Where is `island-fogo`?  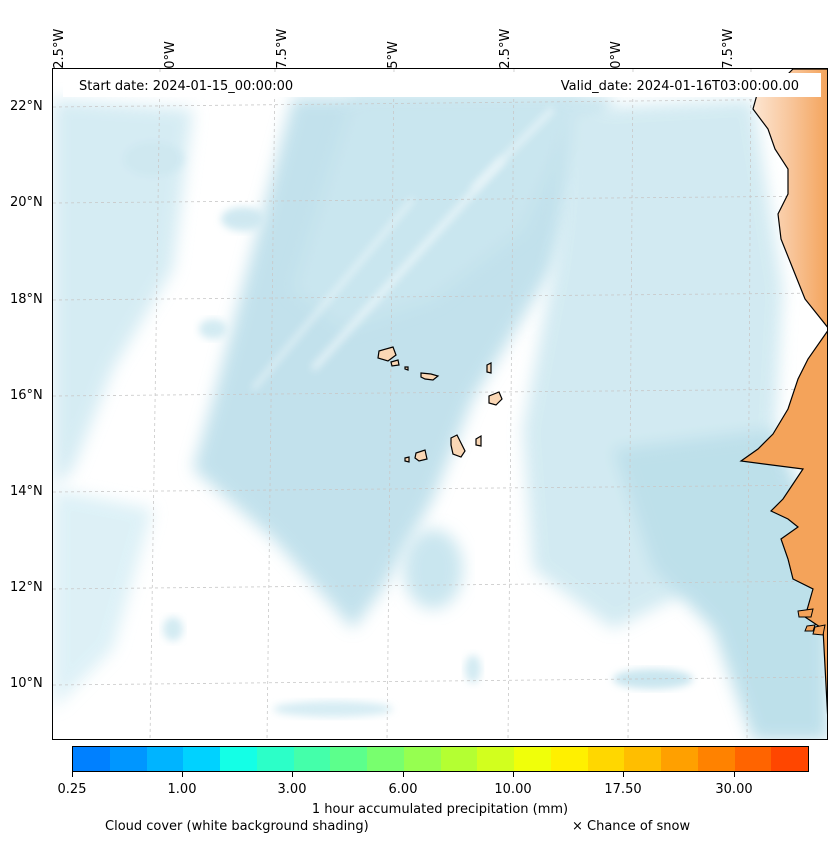 island-fogo is located at coordinates (421, 455).